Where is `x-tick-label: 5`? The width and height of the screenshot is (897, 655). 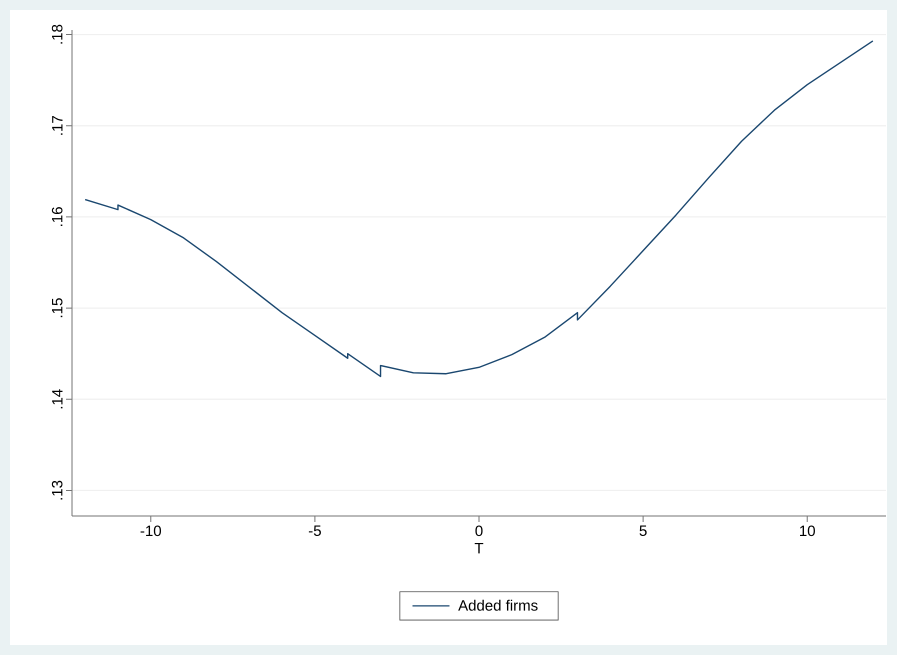 x-tick-label: 5 is located at coordinates (643, 531).